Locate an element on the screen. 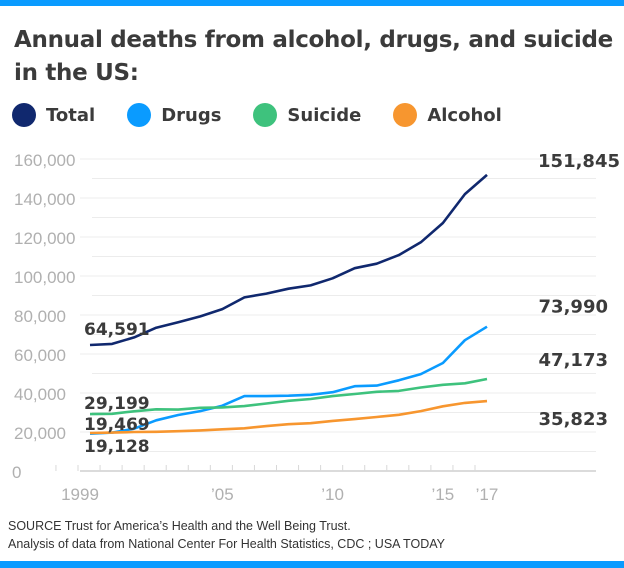 The width and height of the screenshot is (624, 568). legend: Total Drugs Suicide Alcohol is located at coordinates (273, 115).